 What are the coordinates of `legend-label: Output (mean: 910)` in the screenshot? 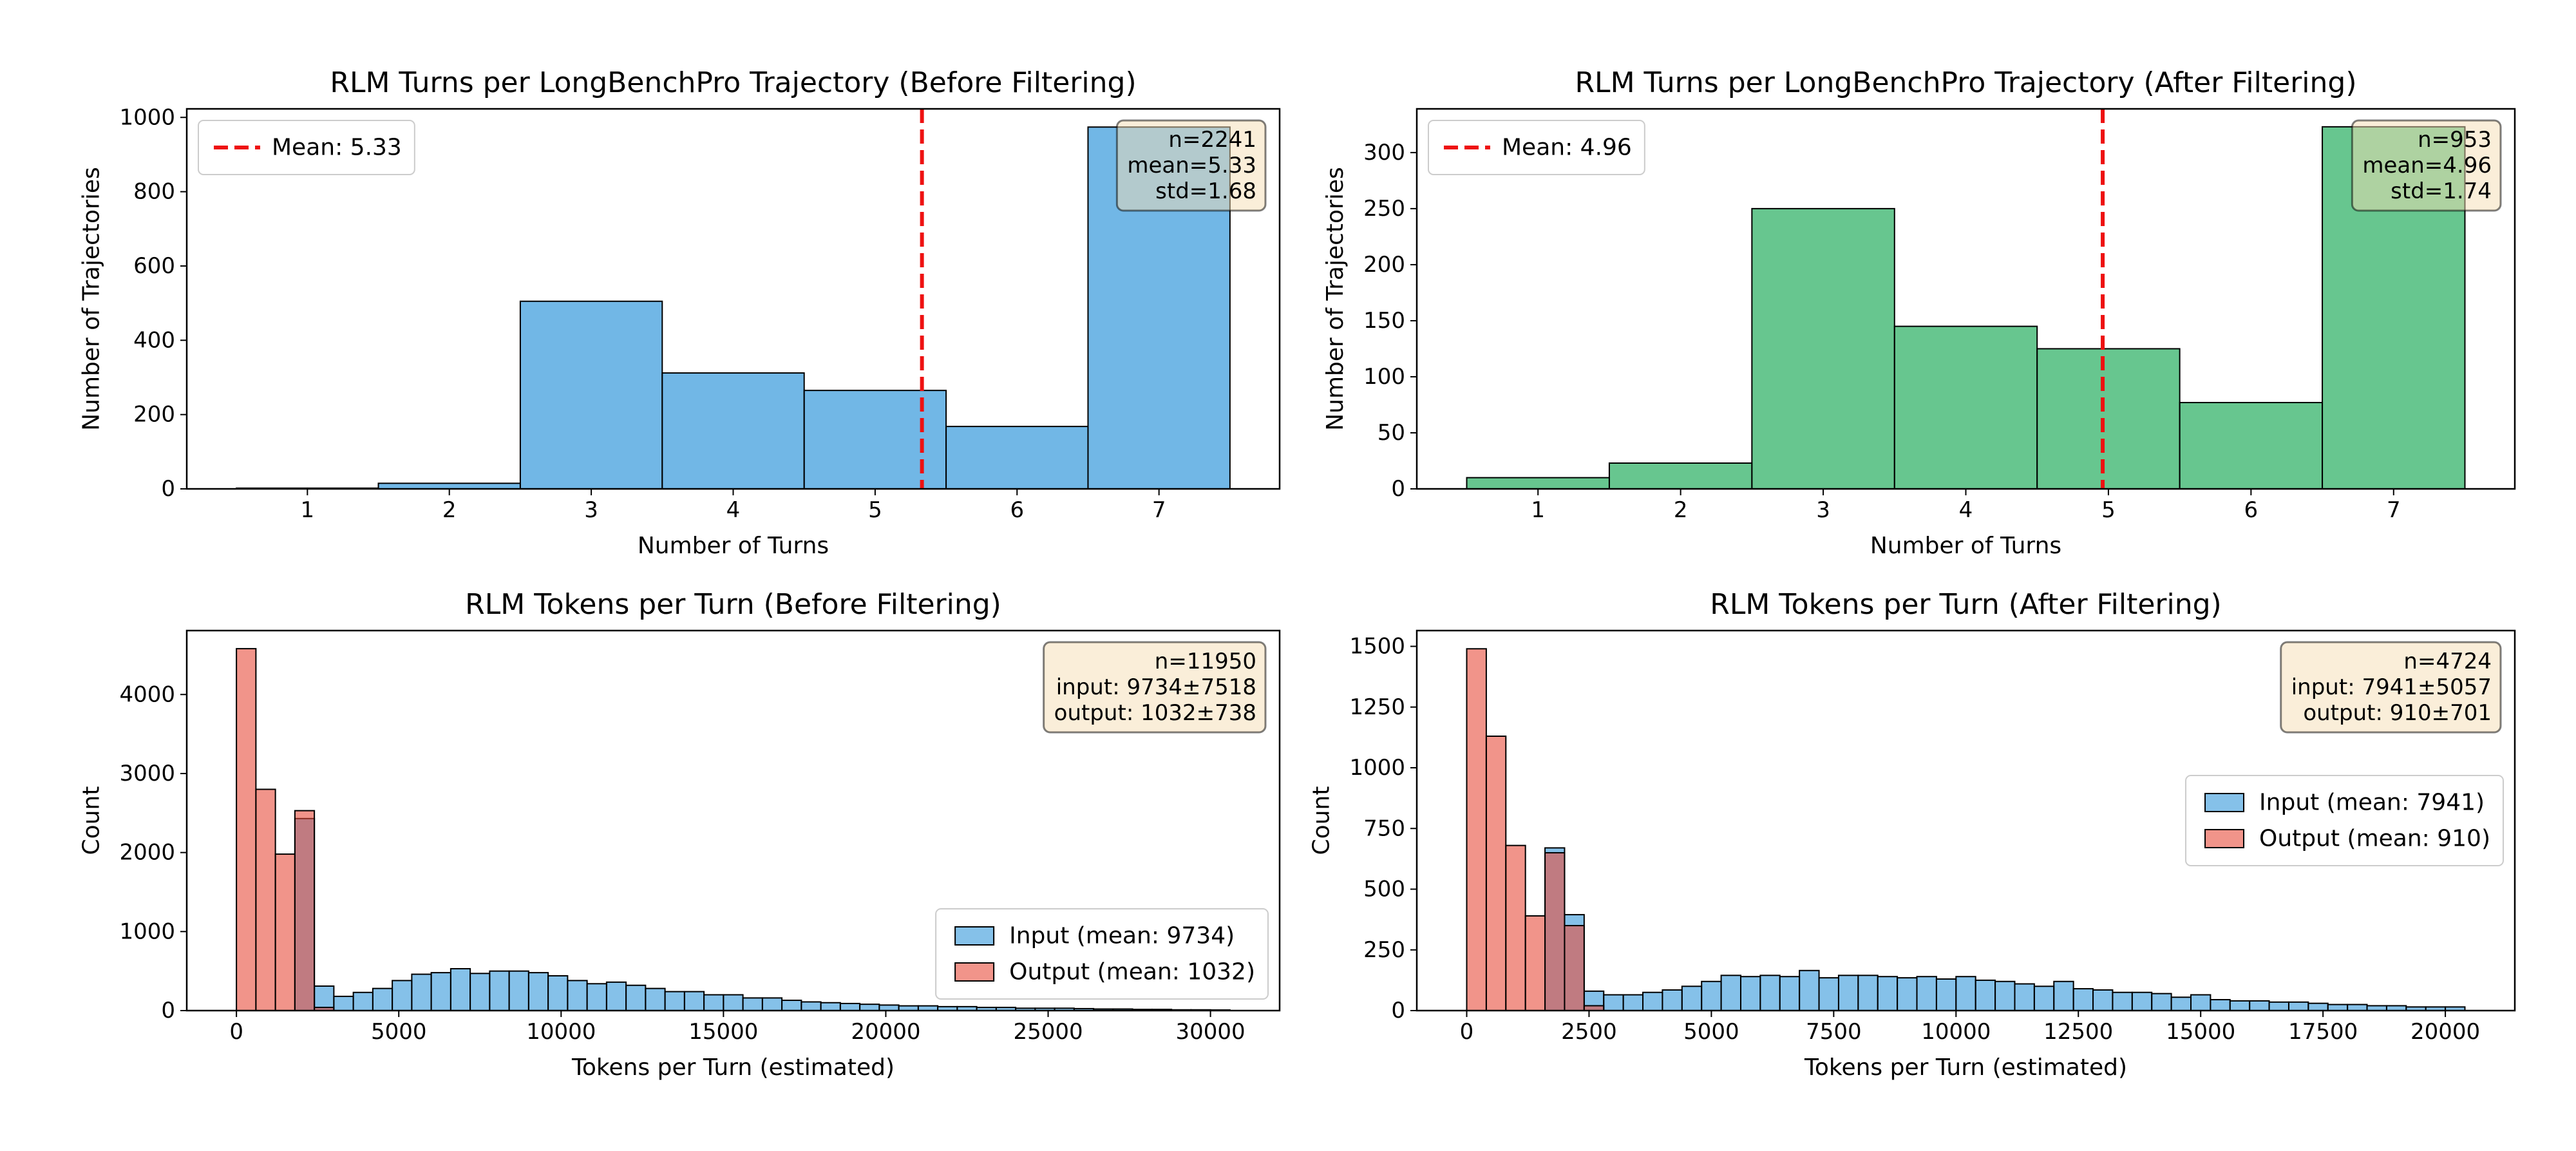 It's located at (2374, 839).